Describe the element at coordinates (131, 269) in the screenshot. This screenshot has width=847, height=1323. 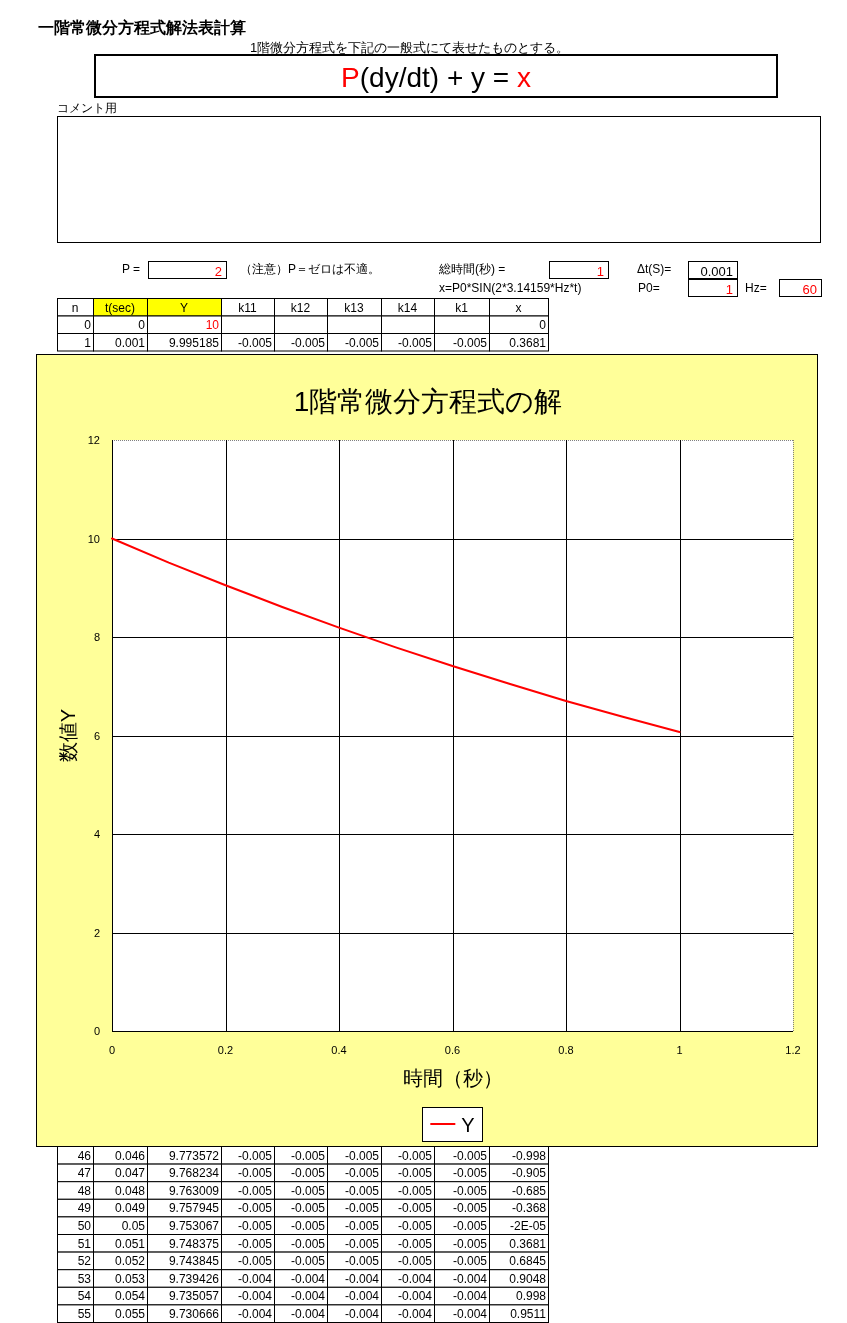
I see `text: P =` at that location.